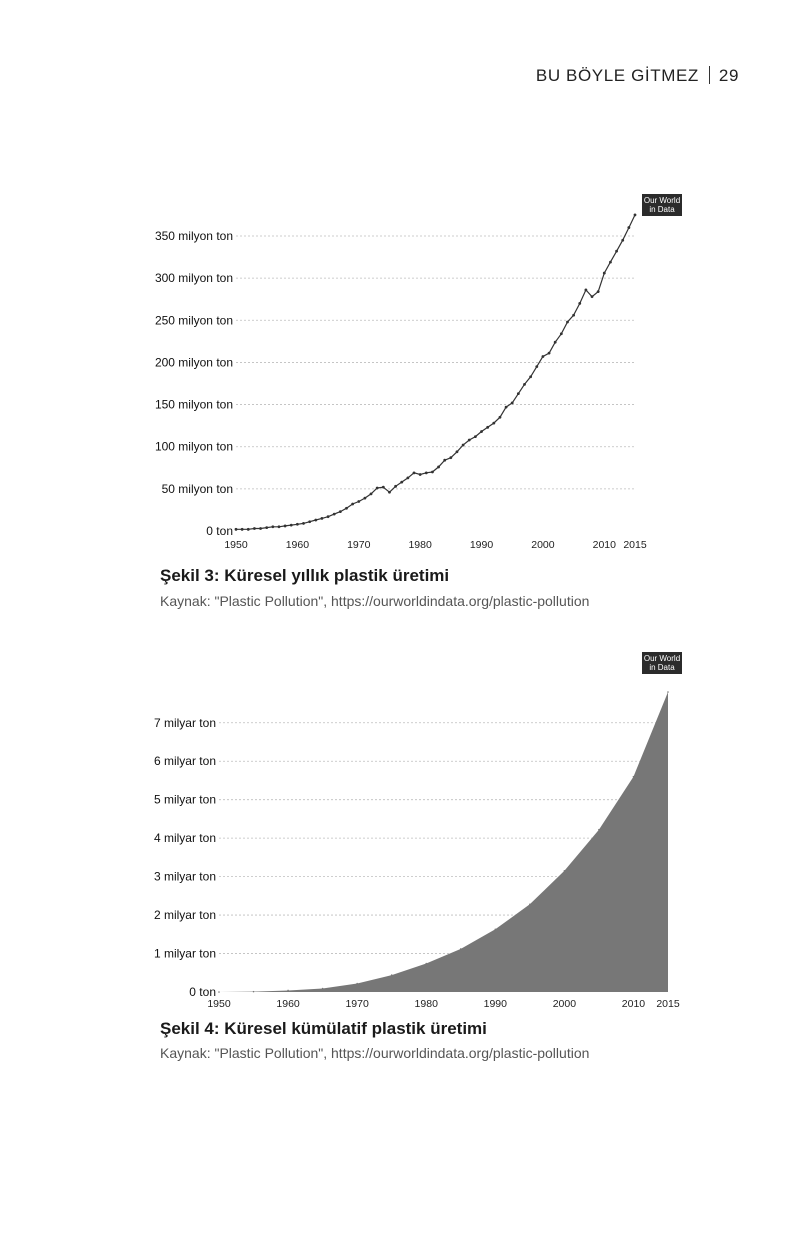 Image resolution: width=803 pixels, height=1240 pixels. What do you see at coordinates (185, 723) in the screenshot?
I see `y-tick-label: 7 milyar ton` at bounding box center [185, 723].